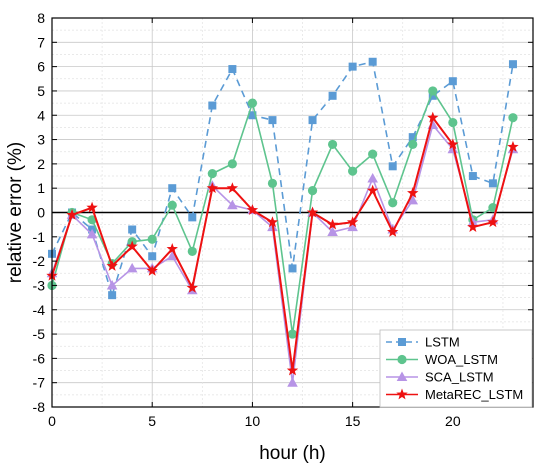  Describe the element at coordinates (41, 18) in the screenshot. I see `y-tick-label: 8` at that location.